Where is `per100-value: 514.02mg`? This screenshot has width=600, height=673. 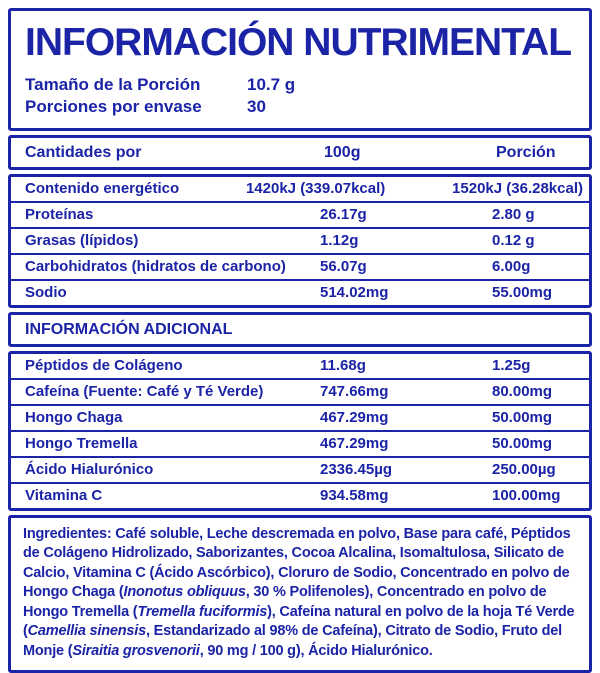
per100-value: 514.02mg is located at coordinates (354, 292).